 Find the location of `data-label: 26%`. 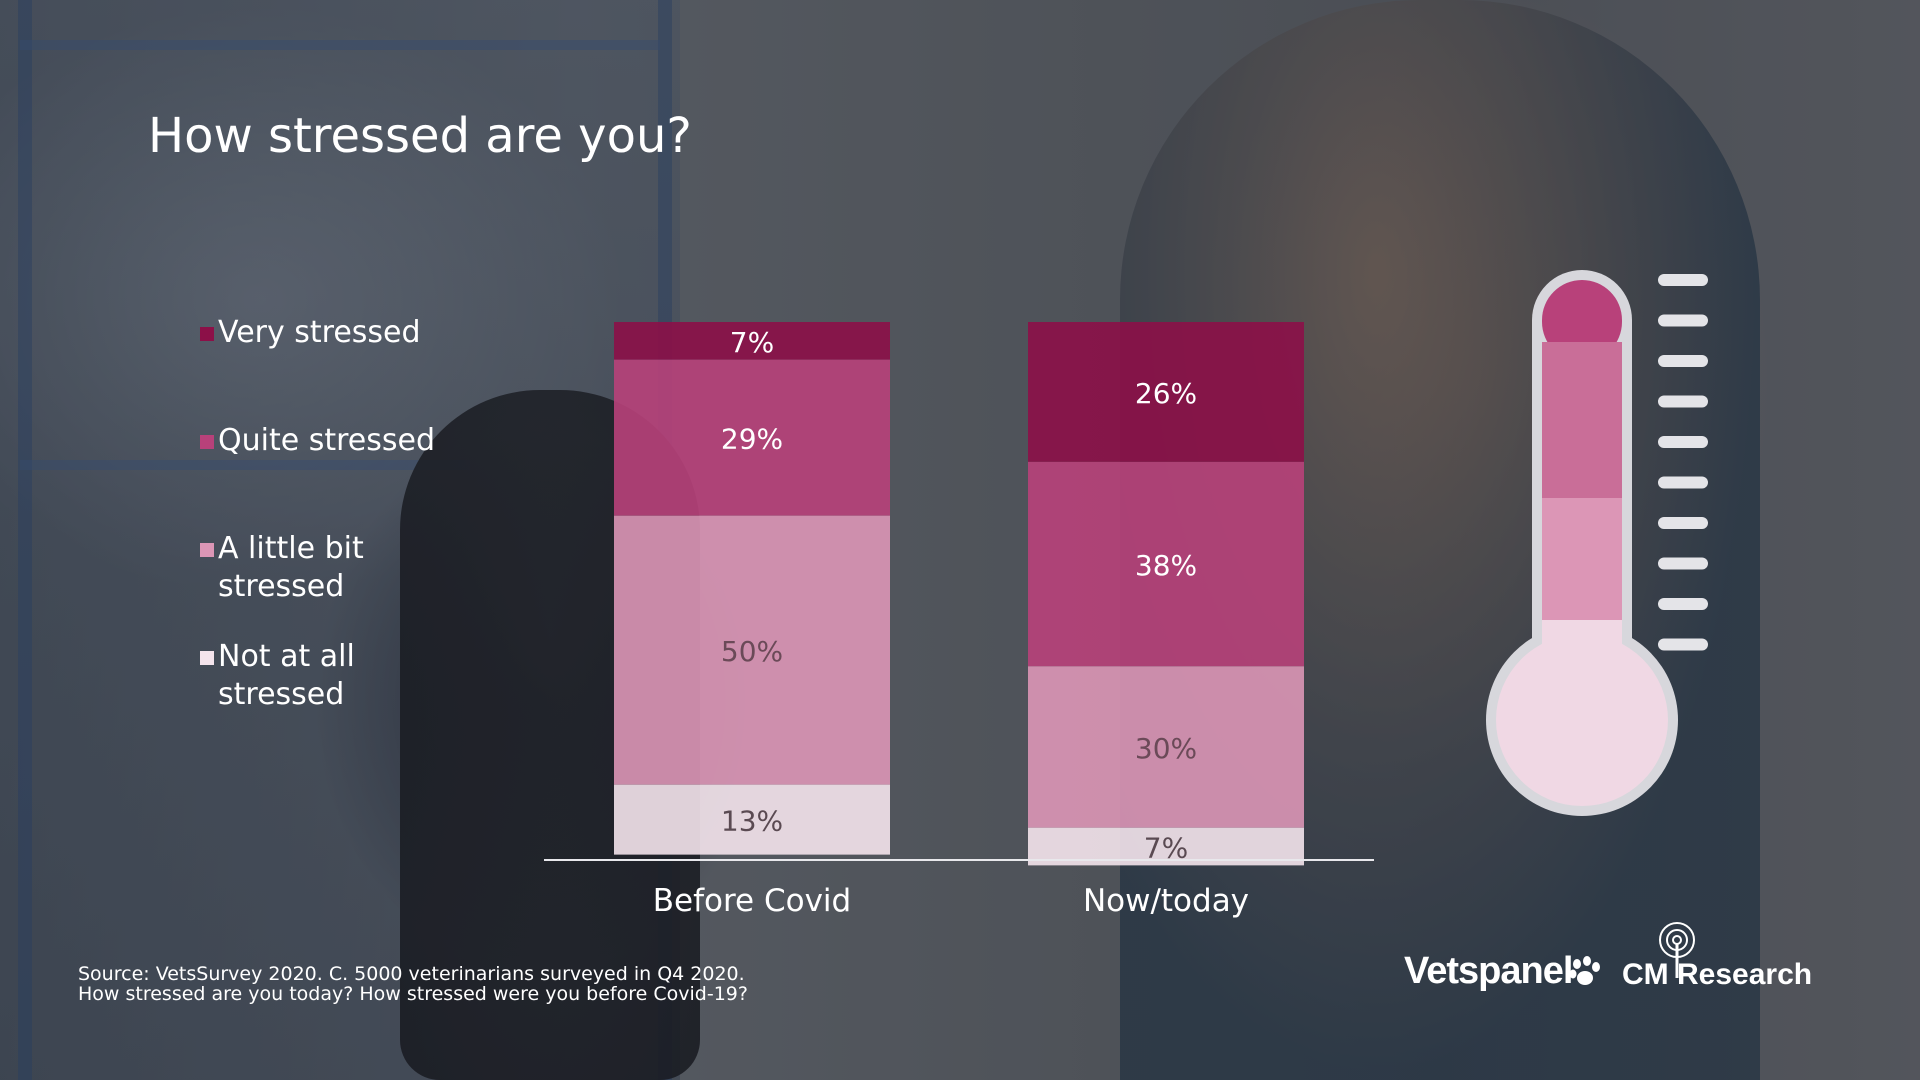

data-label: 26% is located at coordinates (1166, 393).